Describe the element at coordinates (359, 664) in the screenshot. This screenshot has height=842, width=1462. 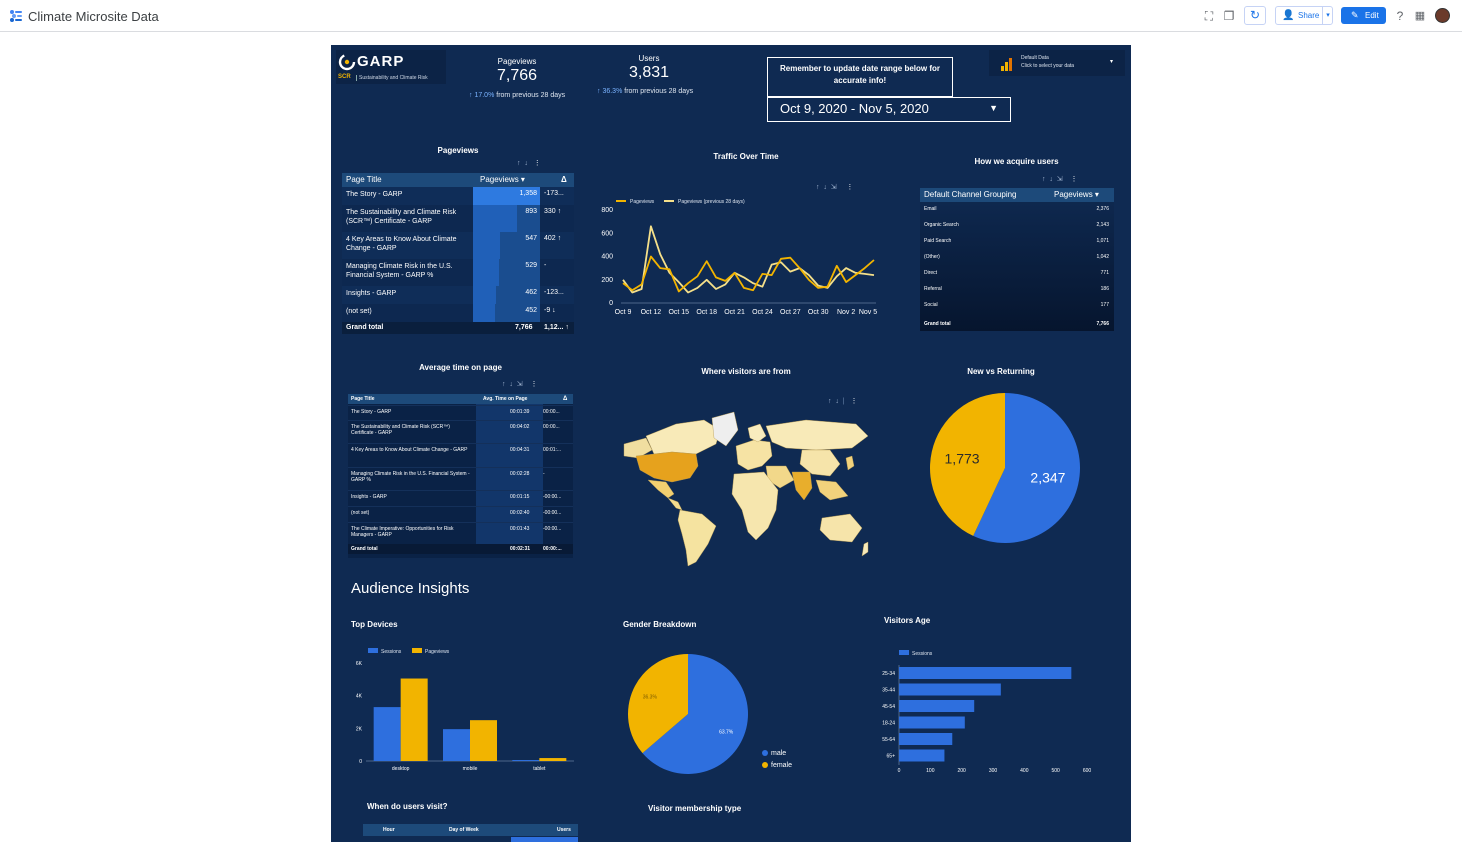
I see `y-tick-label: 6K` at that location.